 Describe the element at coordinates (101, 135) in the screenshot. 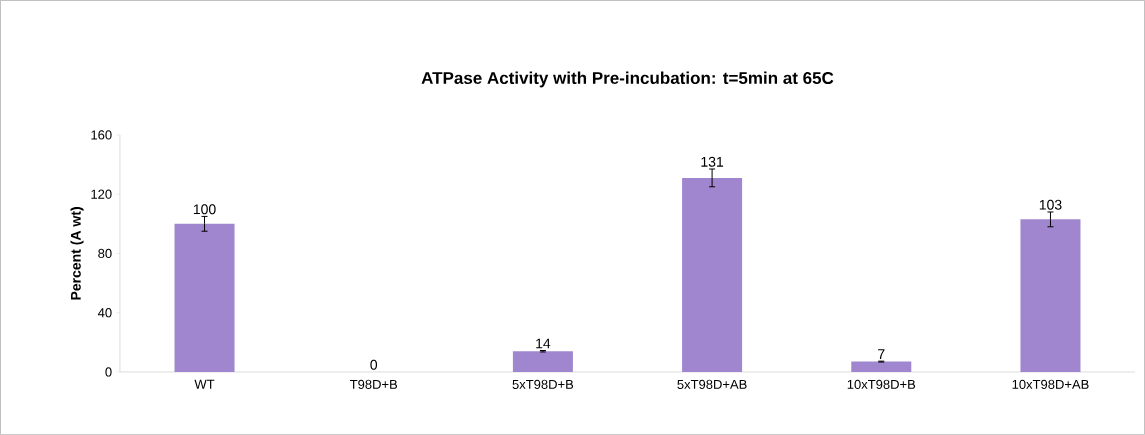

I see `y-tick-label: 160` at that location.